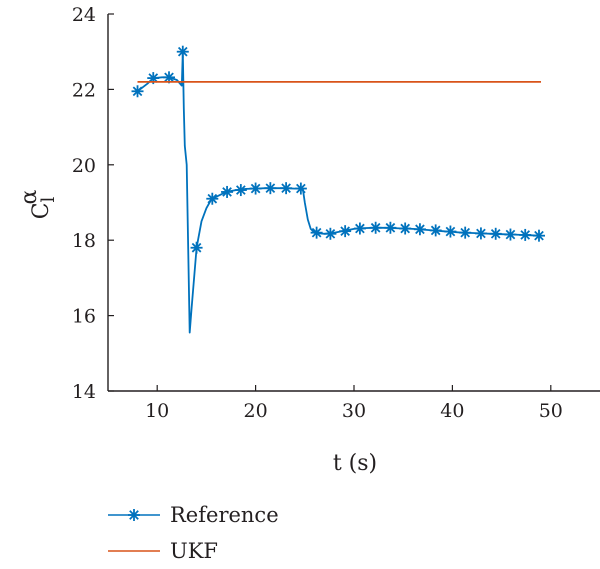  I want to click on x-tick-label: 40, so click(452, 411).